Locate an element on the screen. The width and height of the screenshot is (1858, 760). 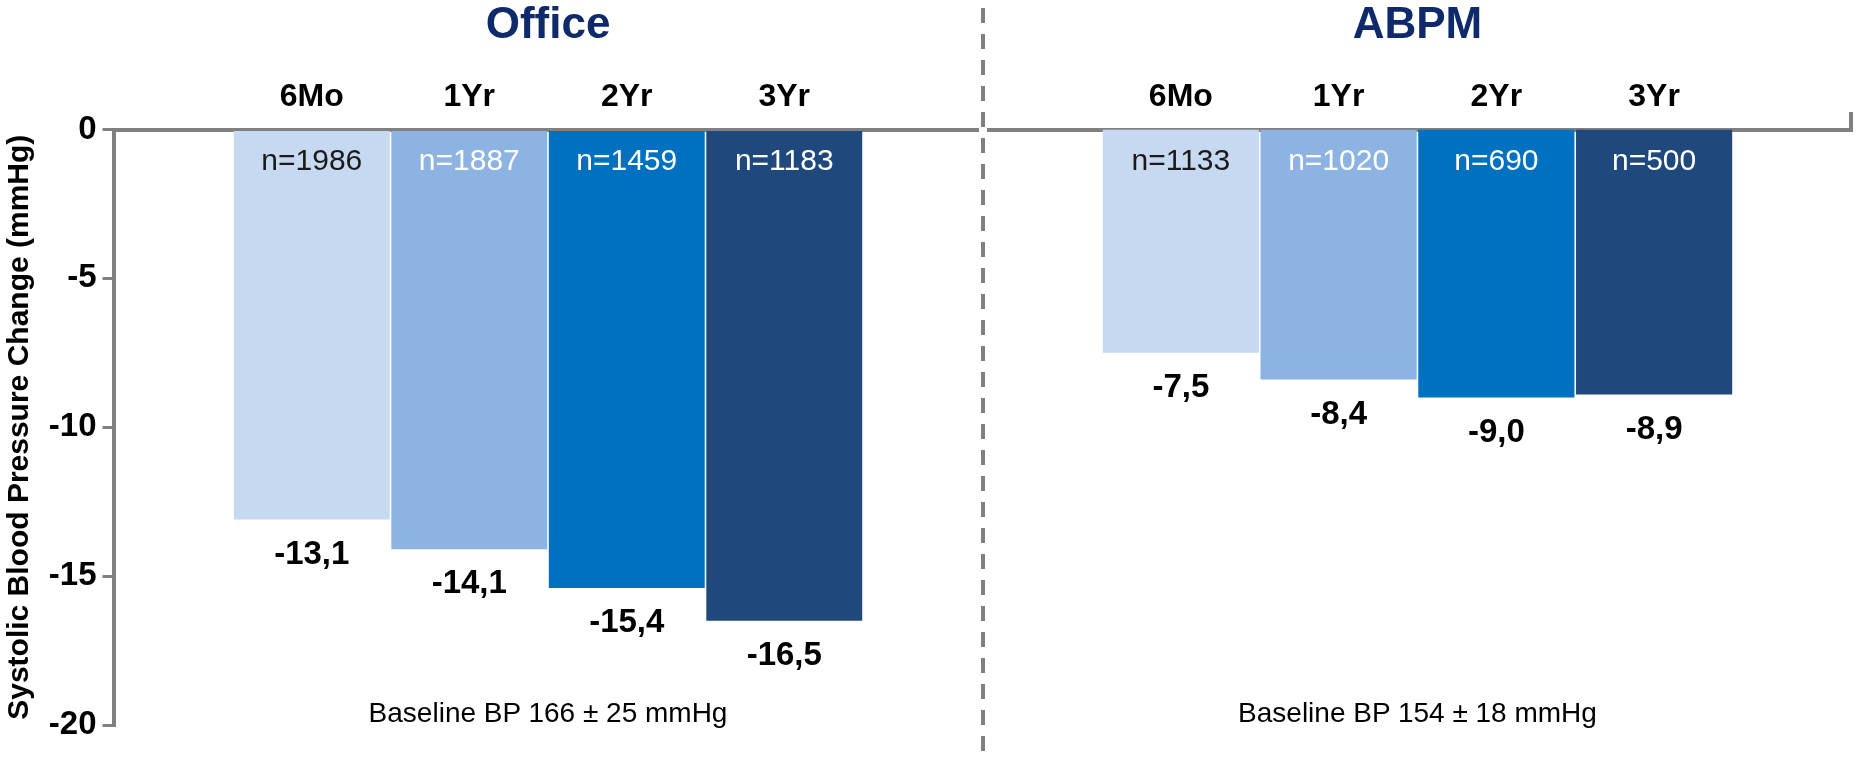
chart-title: ABPM is located at coordinates (1417, 24).